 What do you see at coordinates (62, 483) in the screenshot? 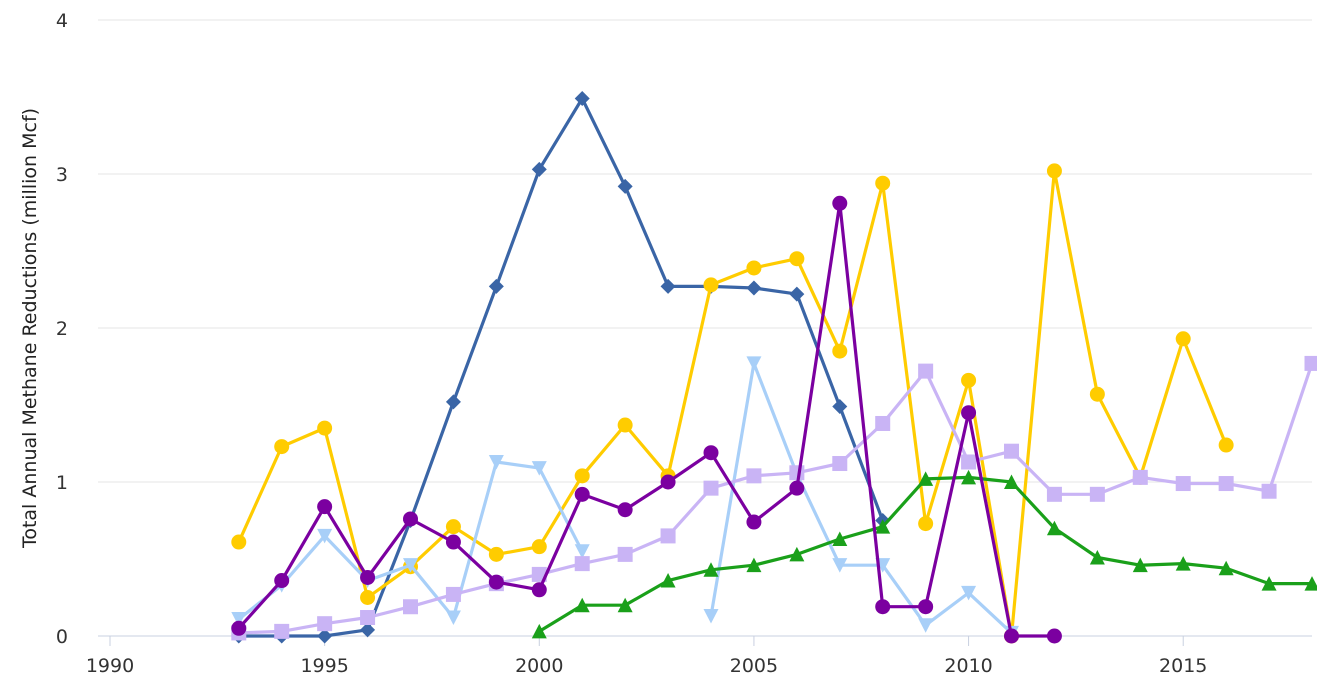
I see `y-tick-label: 1` at bounding box center [62, 483].